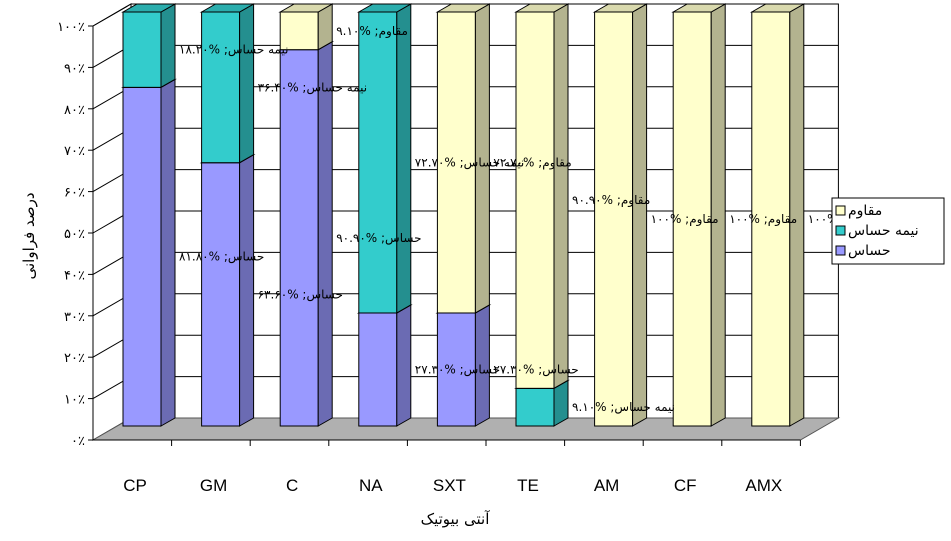 This screenshot has height=541, width=951. I want to click on x-tick-label: TE, so click(528, 485).